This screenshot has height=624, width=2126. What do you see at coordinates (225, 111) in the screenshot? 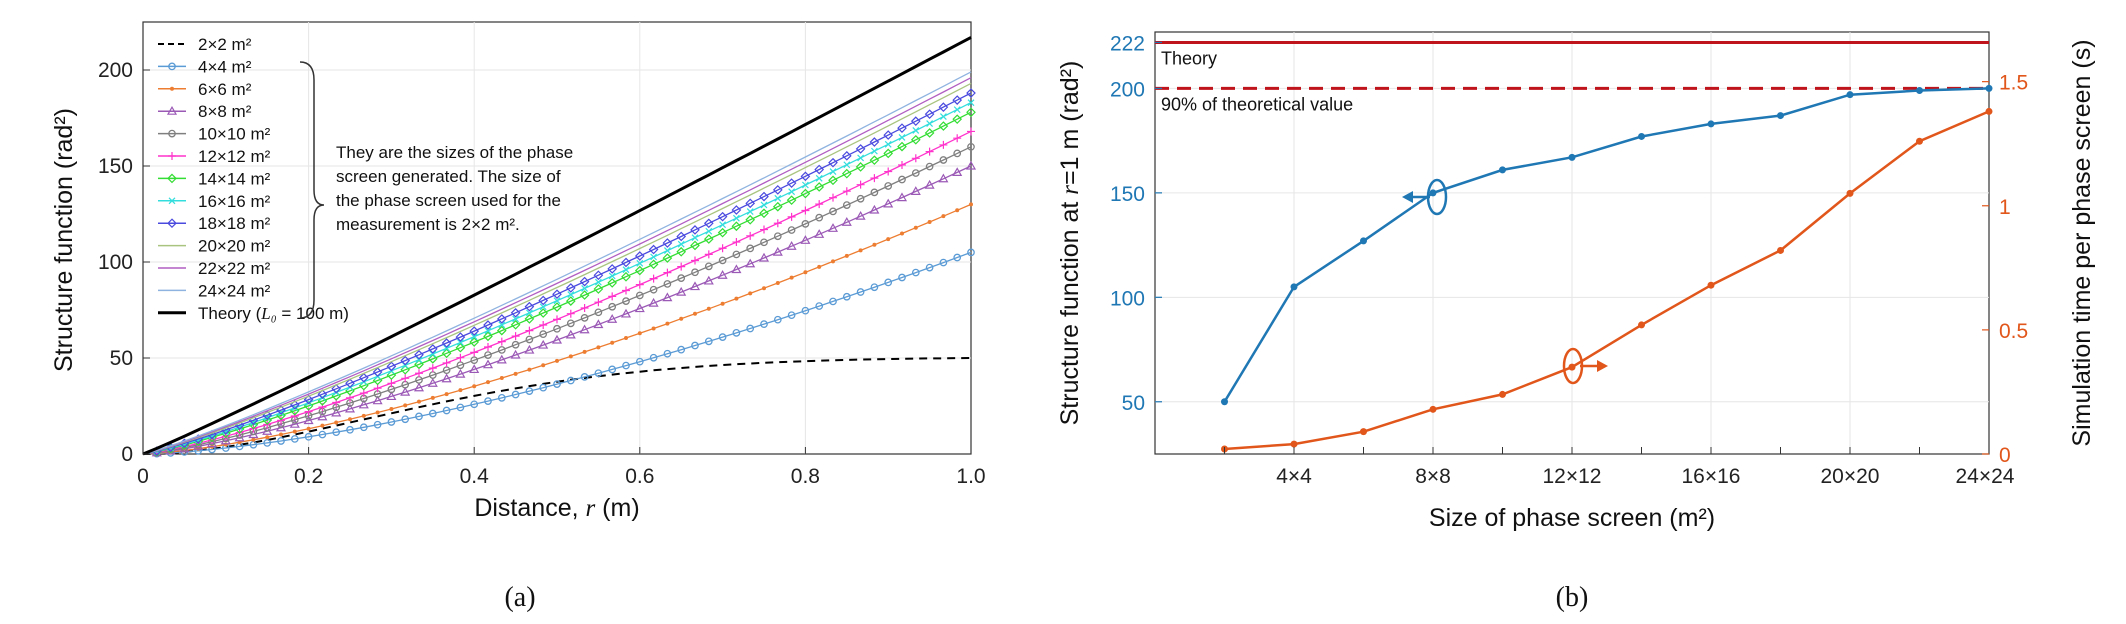
I see `legend-label: 8×8 m²` at bounding box center [225, 111].